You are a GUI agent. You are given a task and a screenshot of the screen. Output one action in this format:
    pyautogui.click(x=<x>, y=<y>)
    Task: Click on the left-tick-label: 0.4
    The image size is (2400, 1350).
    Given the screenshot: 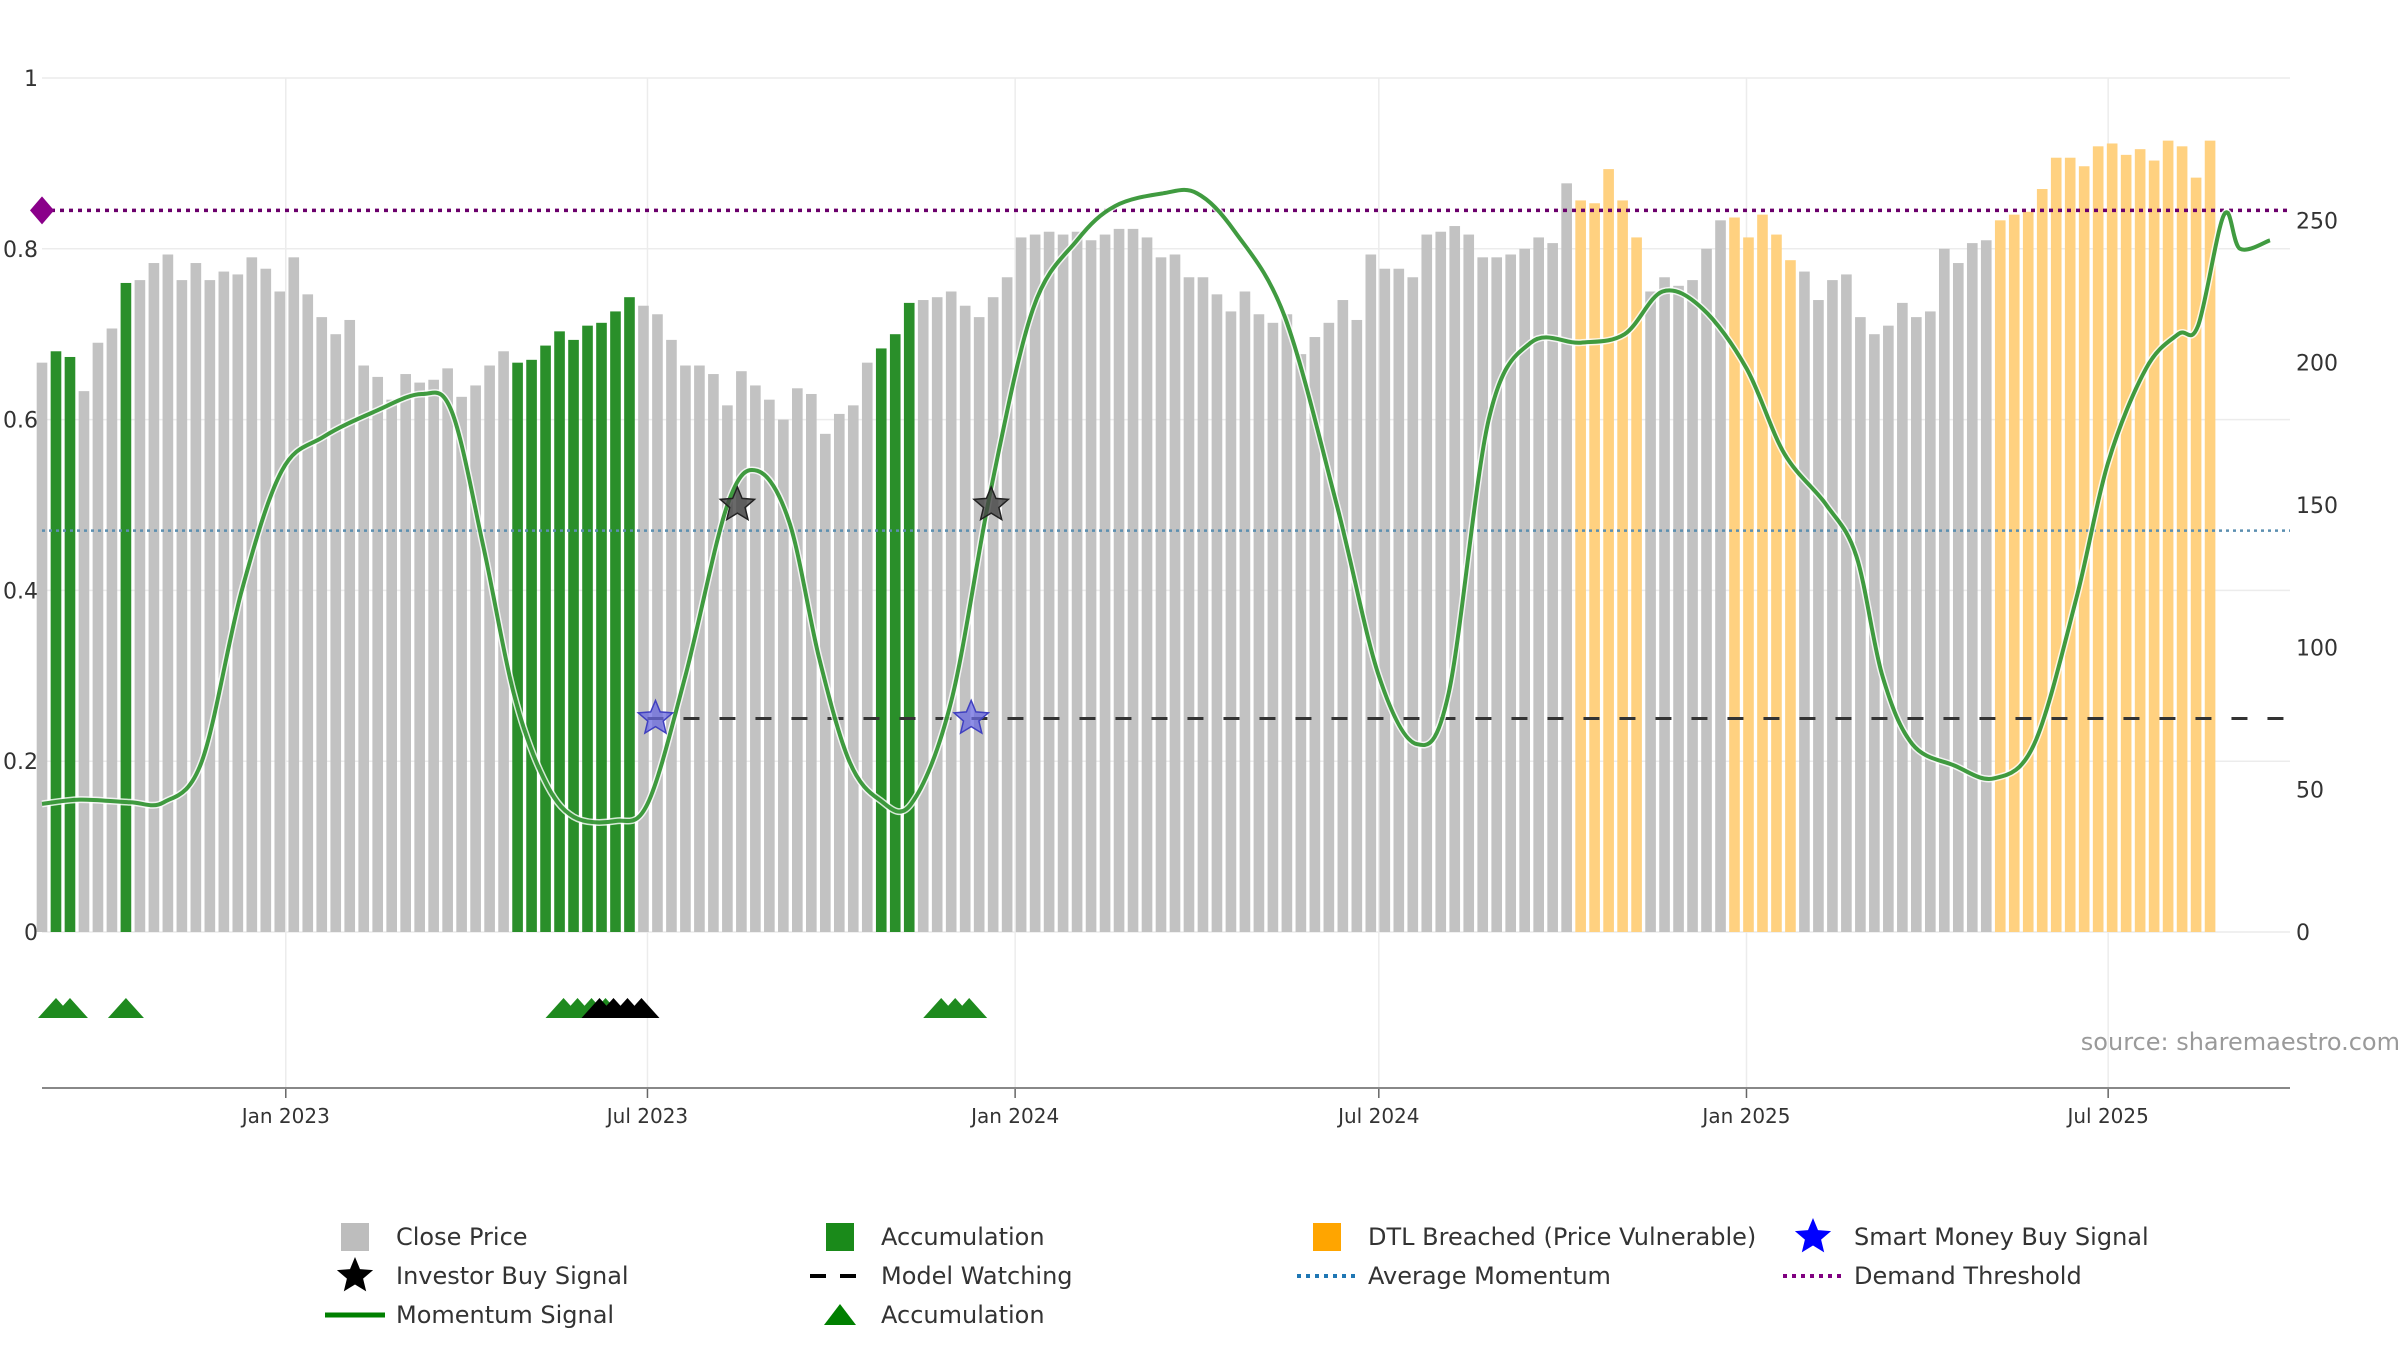 What is the action you would take?
    pyautogui.click(x=20, y=591)
    